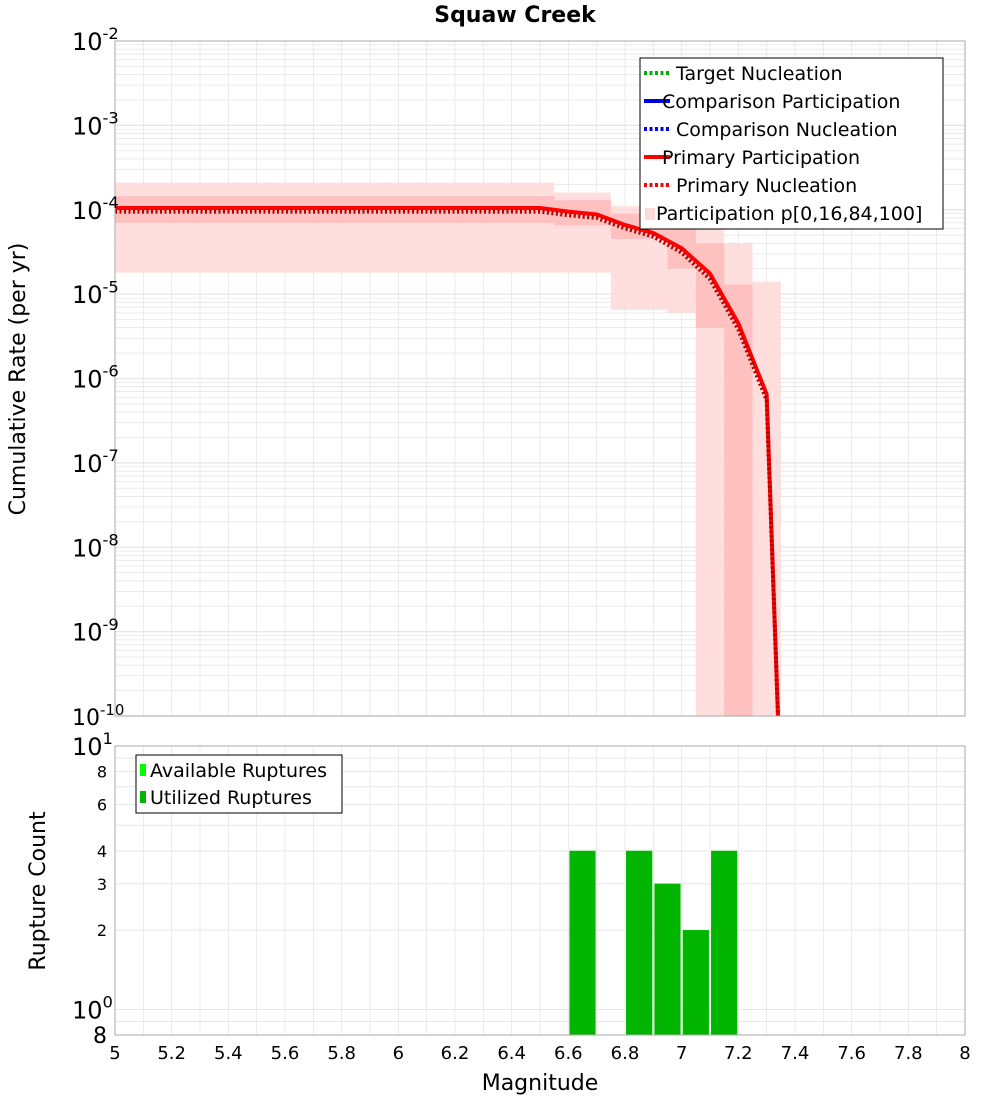  Describe the element at coordinates (112, 710) in the screenshot. I see `top-y-tick-label-exponent: -10` at that location.